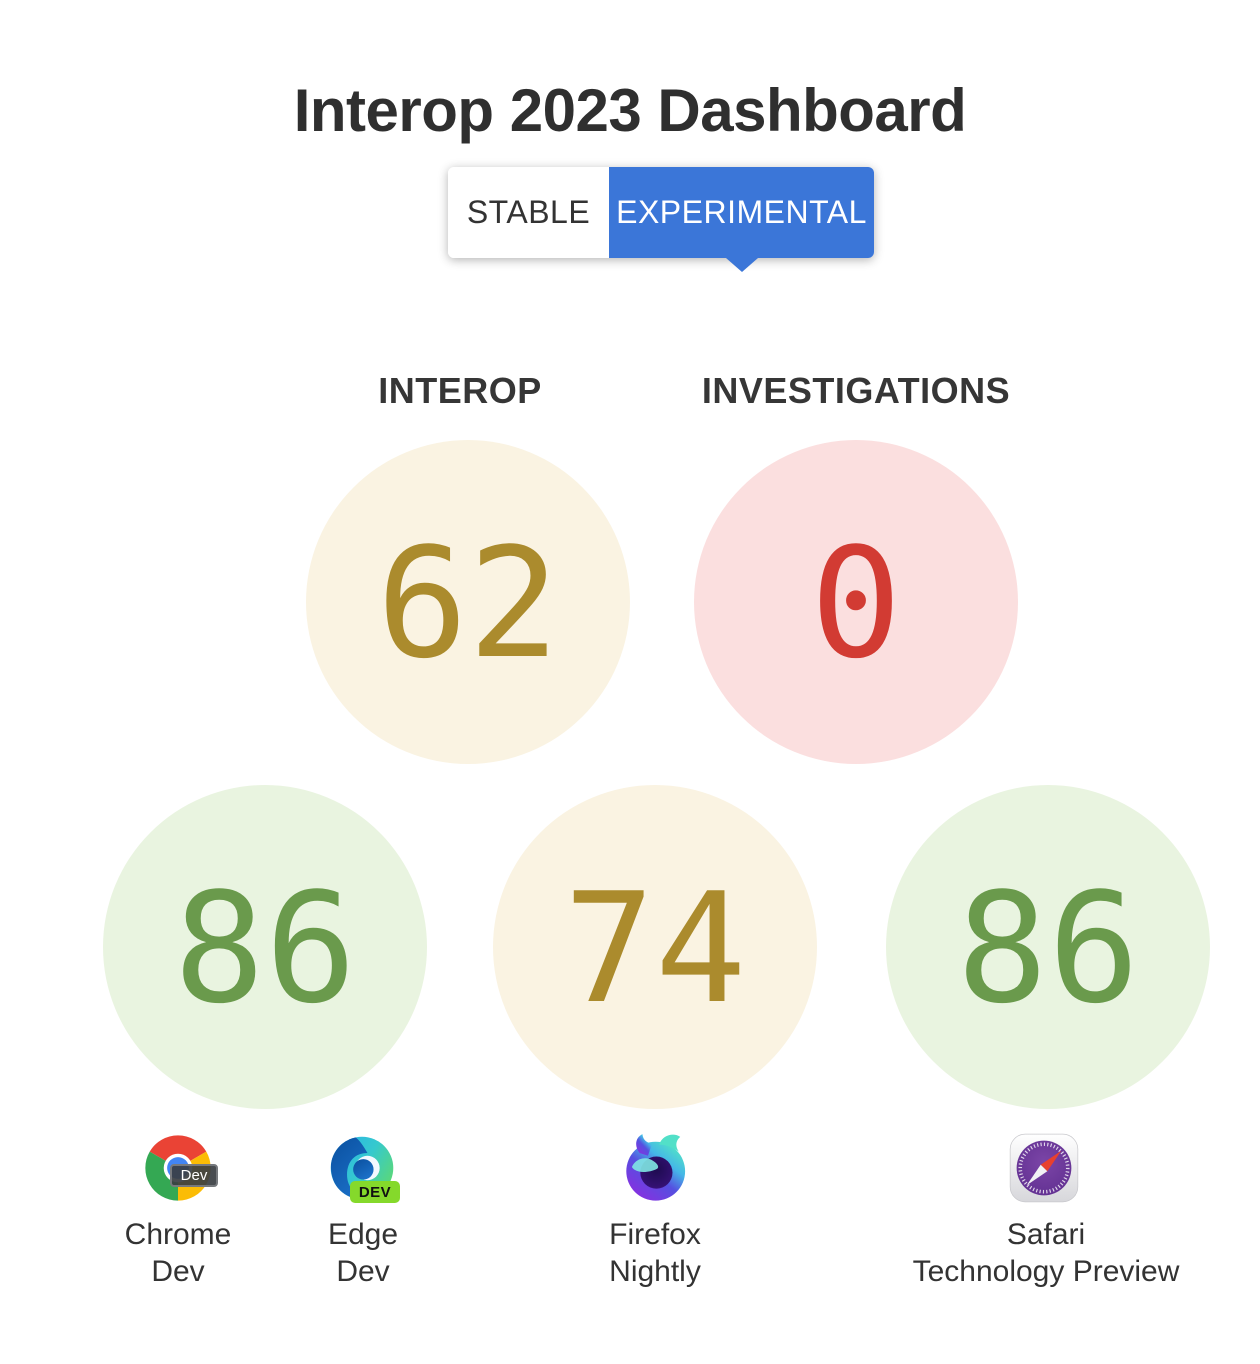  I want to click on interop-score-value: 62, so click(468, 603).